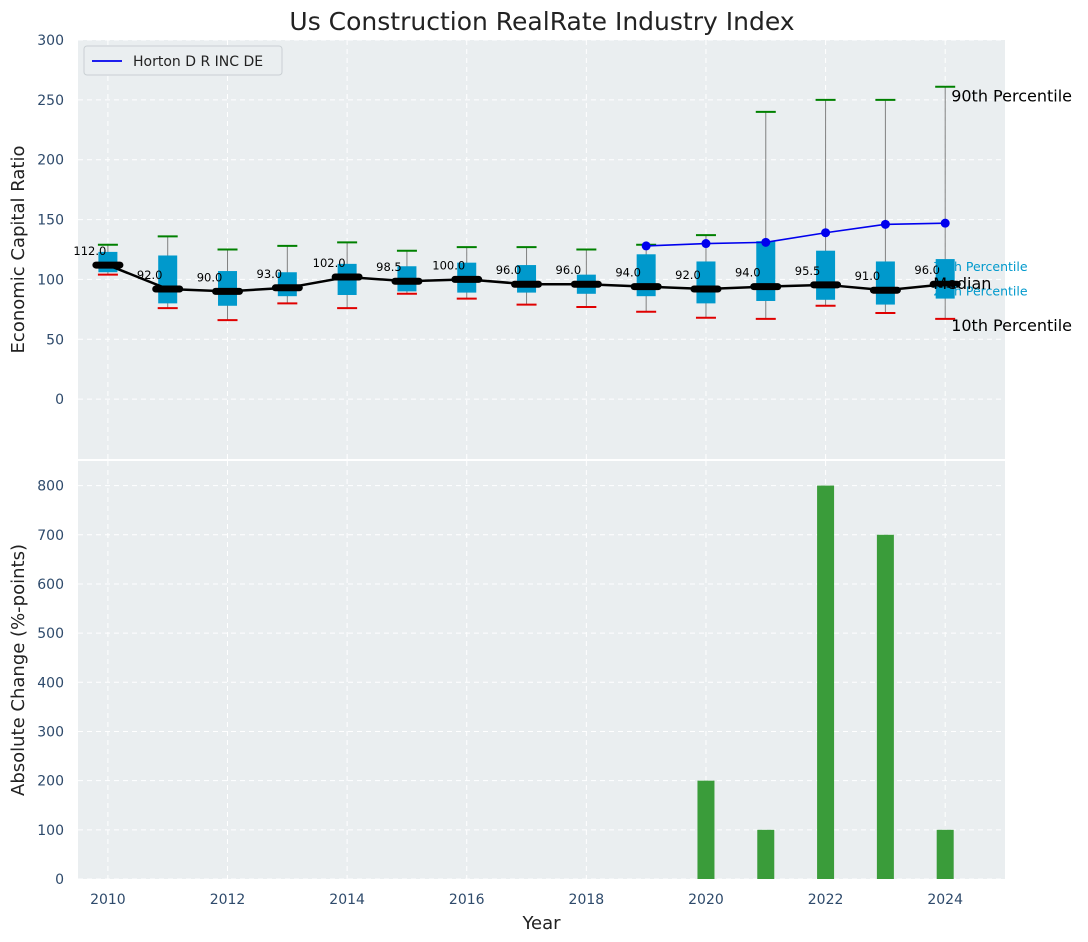 This screenshot has width=1088, height=942. Describe the element at coordinates (980, 266) in the screenshot. I see `p75-annotation: 75th Percentile` at that location.